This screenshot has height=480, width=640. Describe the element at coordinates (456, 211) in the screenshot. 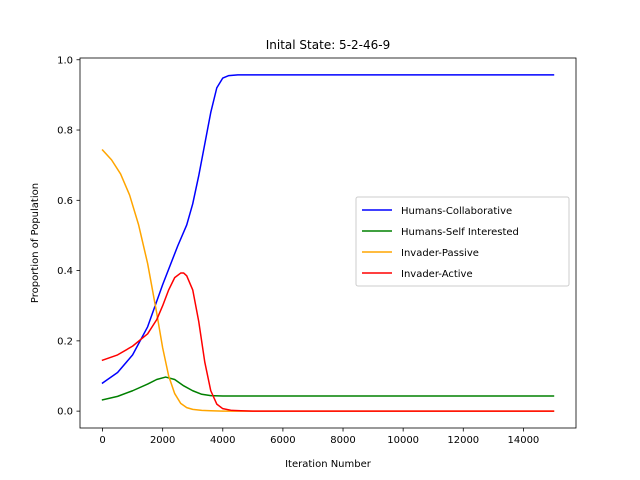

I see `legend-label: Humans-Collaborative` at that location.